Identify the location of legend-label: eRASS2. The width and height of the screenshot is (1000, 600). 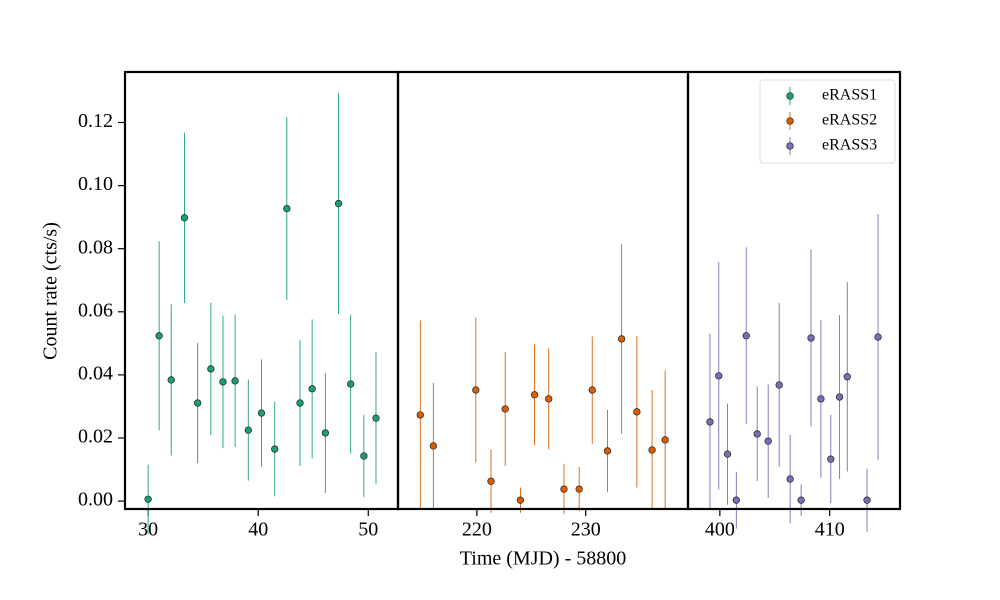
(849, 120).